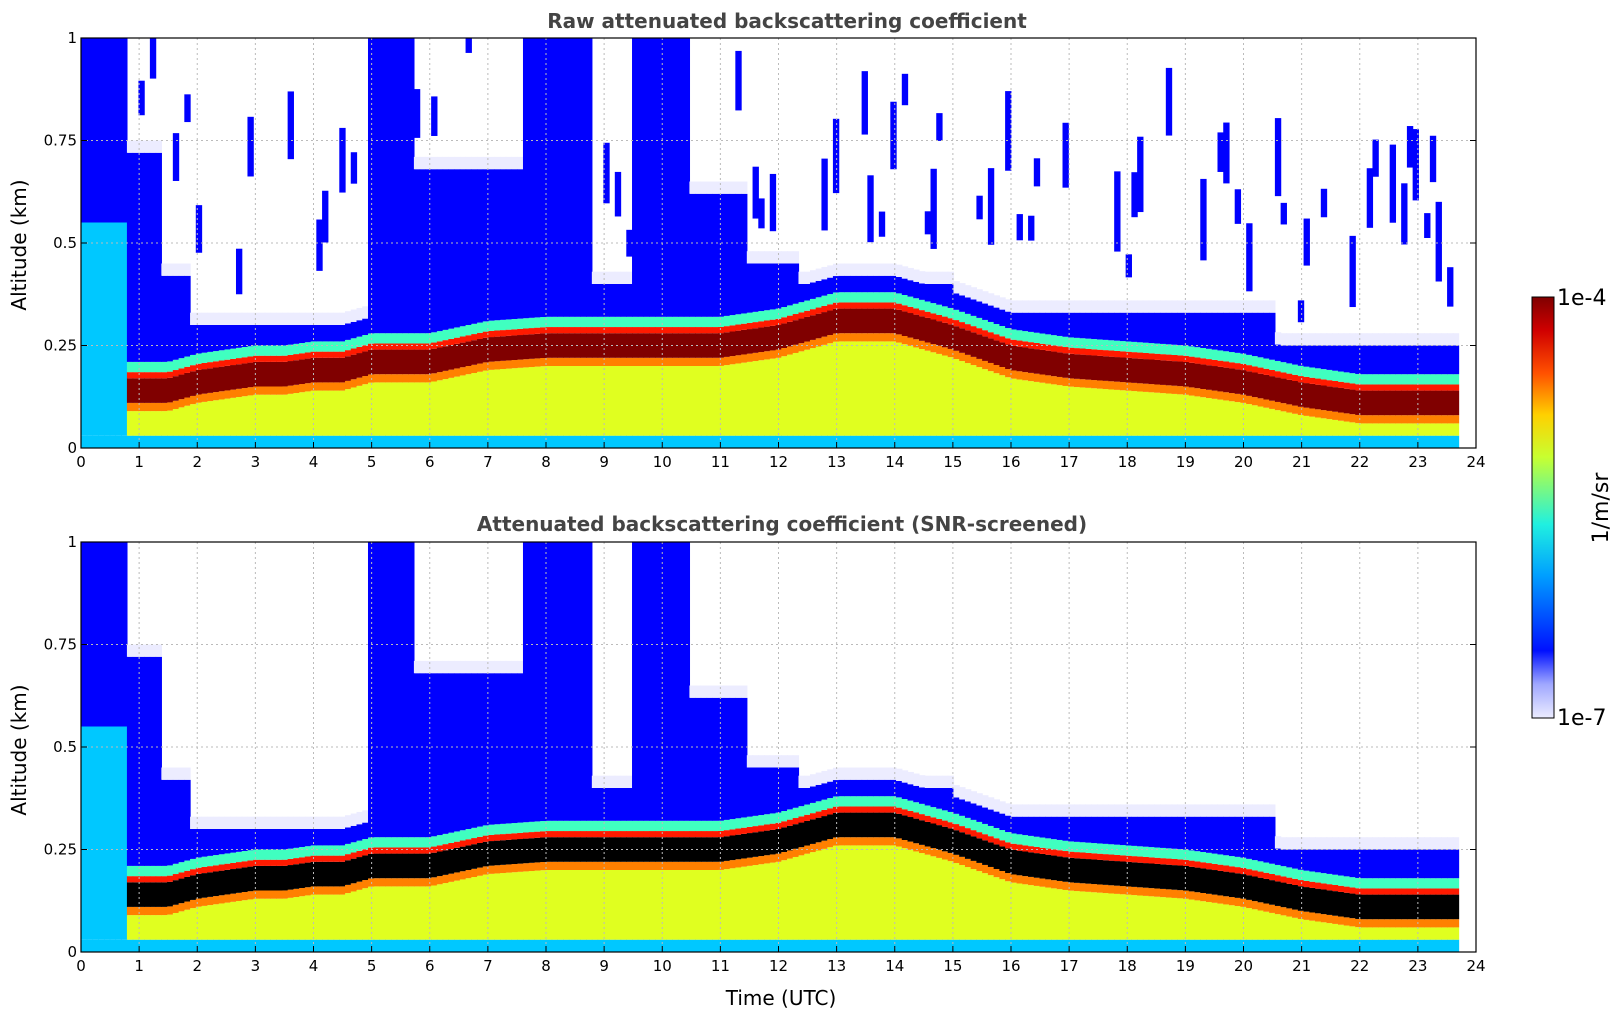 The width and height of the screenshot is (1621, 1020). I want to click on x-tick-label: 2, so click(197, 462).